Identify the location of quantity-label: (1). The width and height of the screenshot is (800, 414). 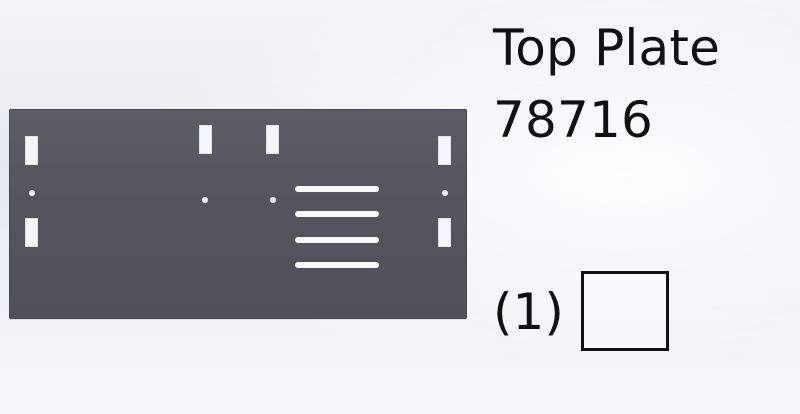
(528, 312).